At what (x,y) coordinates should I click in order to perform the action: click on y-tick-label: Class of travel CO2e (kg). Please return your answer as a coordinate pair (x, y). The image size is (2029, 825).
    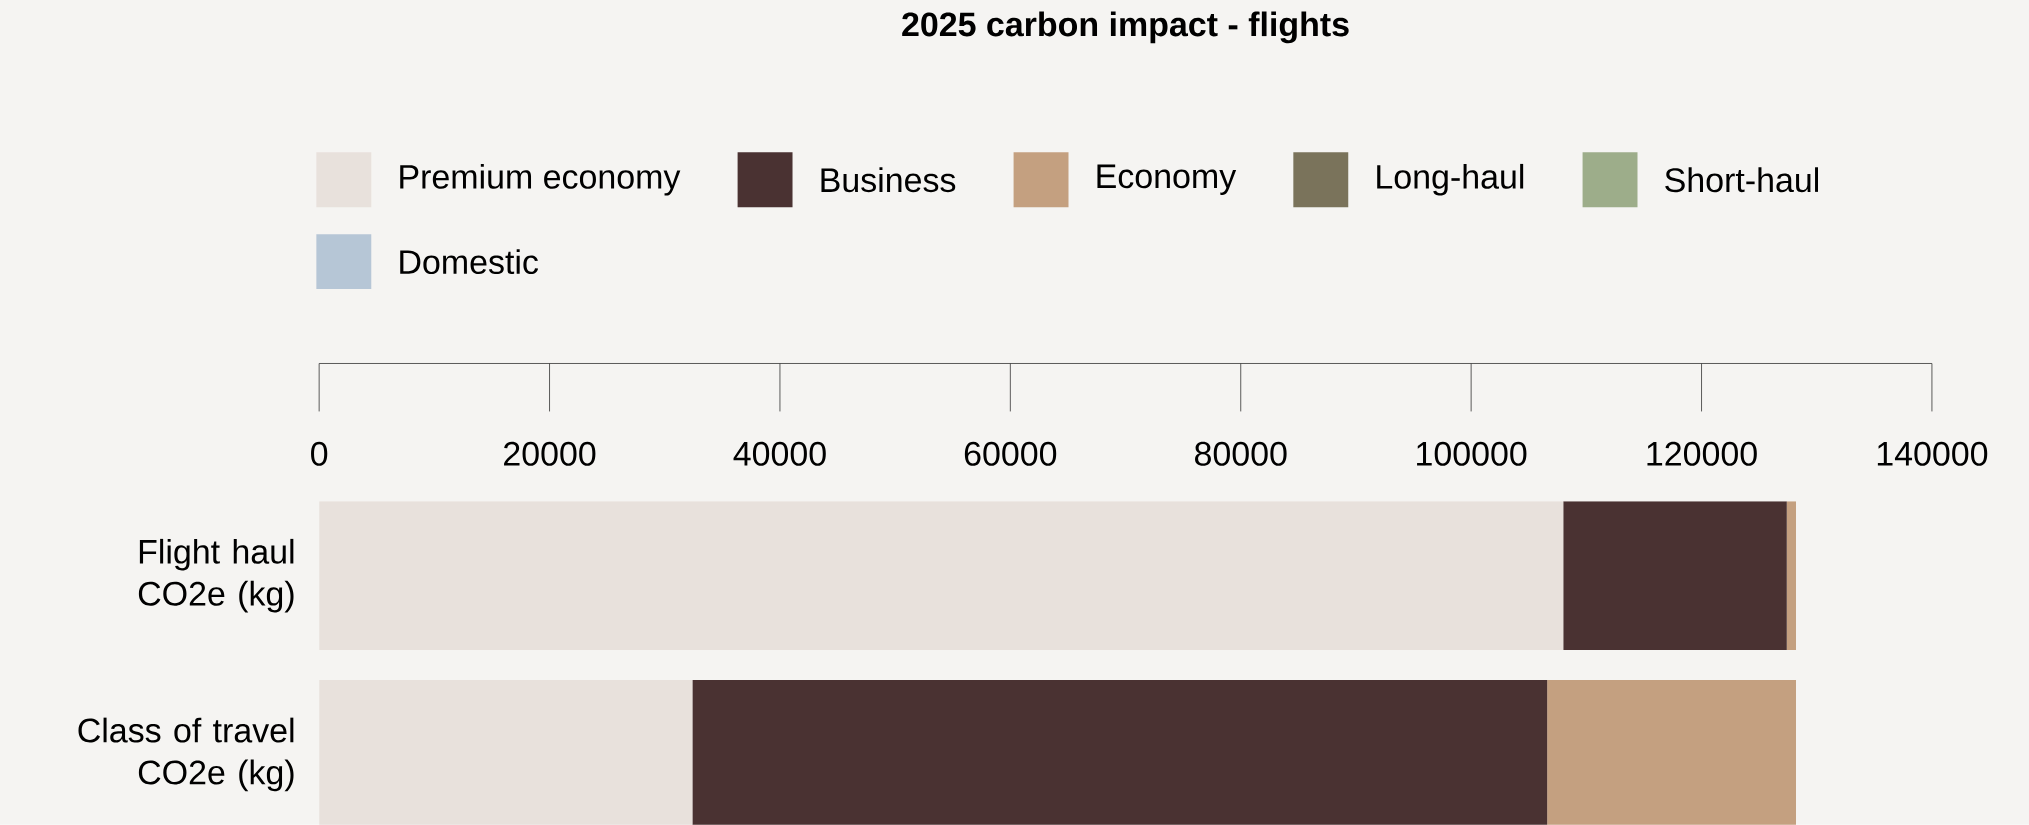
    Looking at the image, I should click on (186, 754).